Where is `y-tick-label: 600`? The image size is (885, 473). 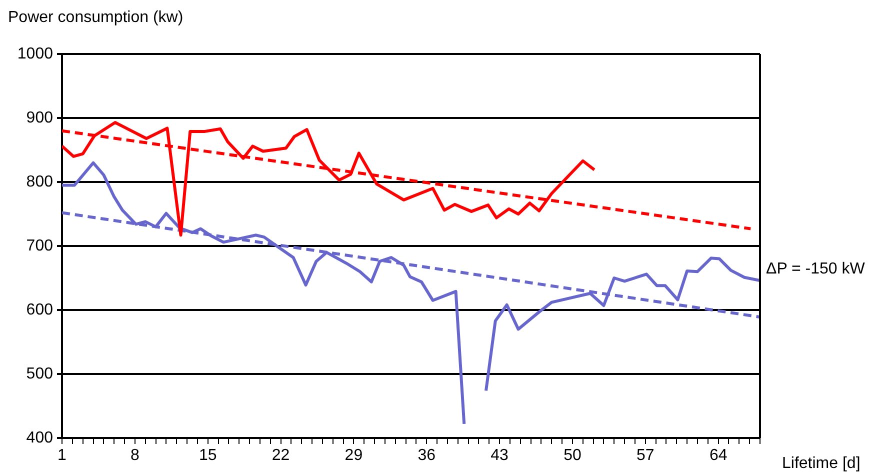 y-tick-label: 600 is located at coordinates (40, 309).